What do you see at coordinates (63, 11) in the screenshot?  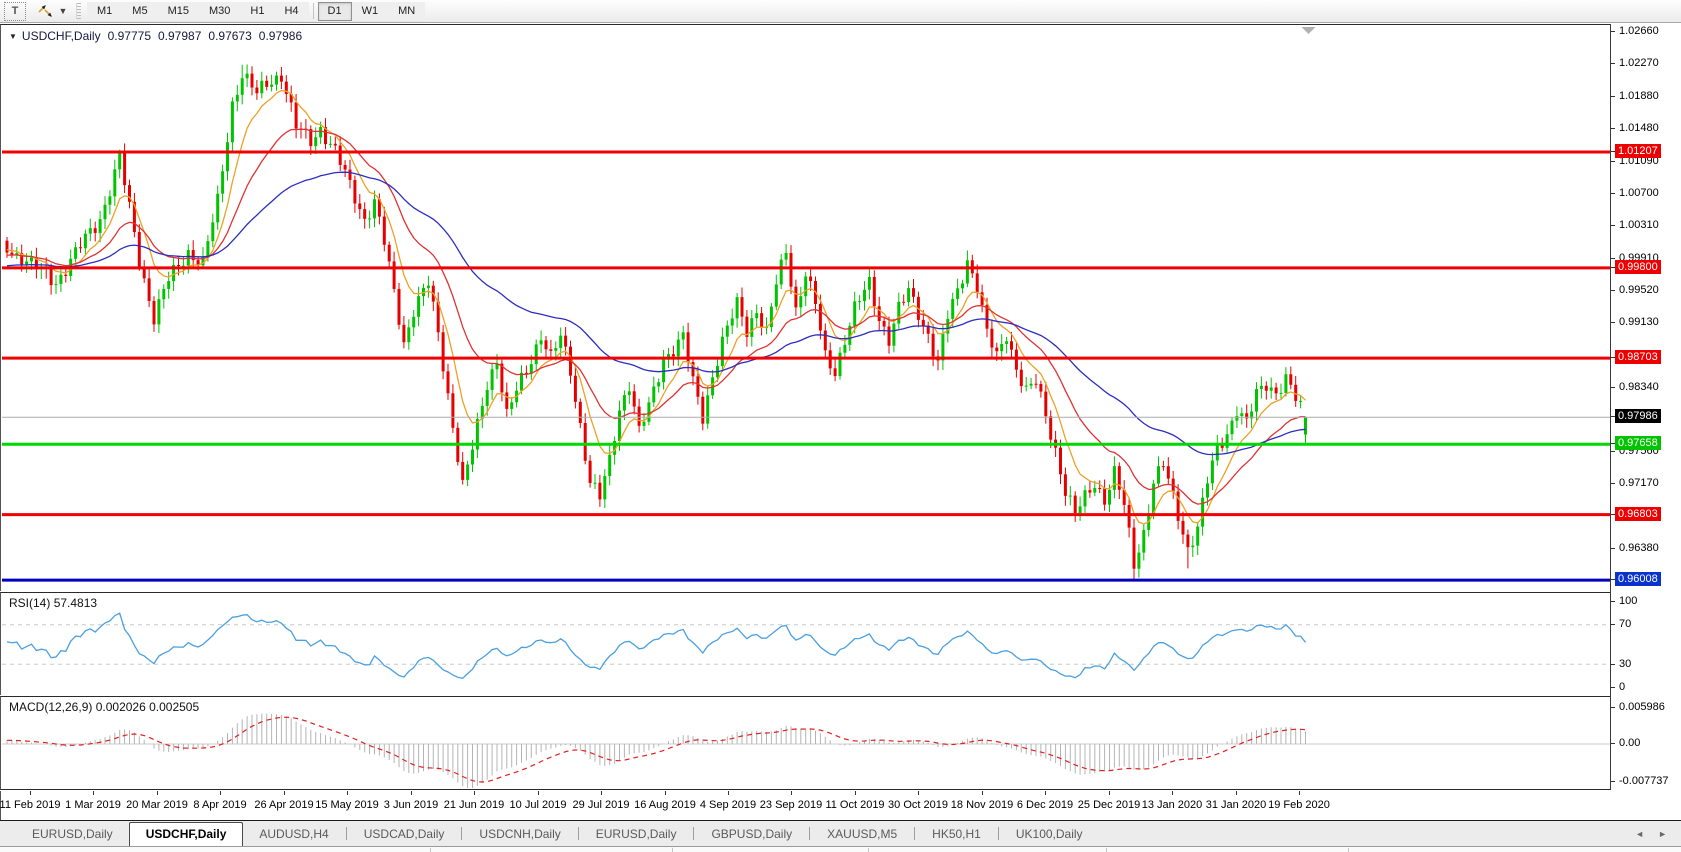 I see `arrange-dropdown-caret: ▼` at bounding box center [63, 11].